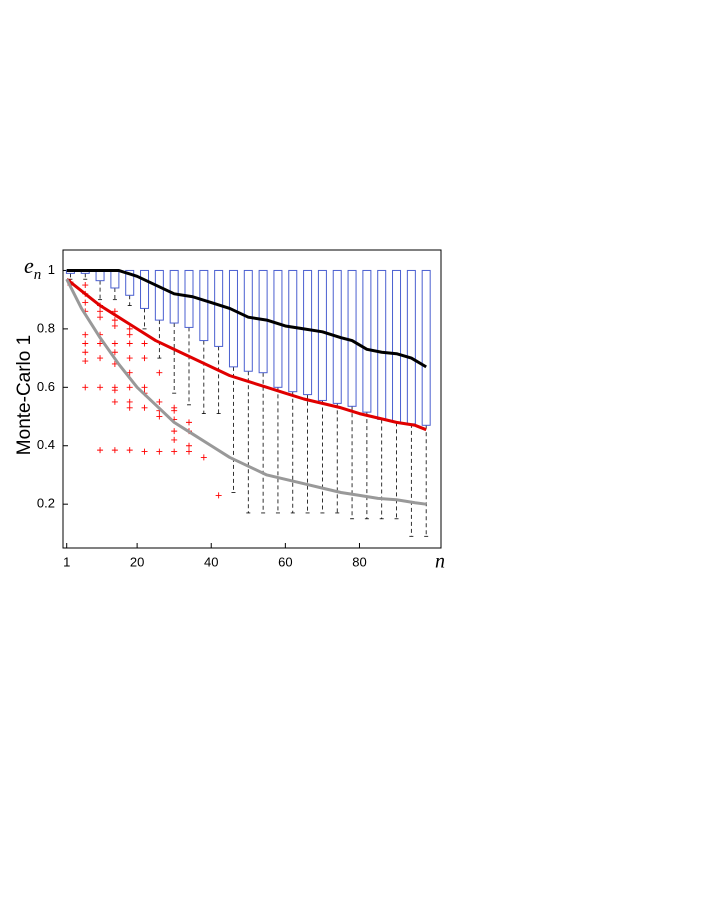 Image resolution: width=706 pixels, height=913 pixels. What do you see at coordinates (440, 562) in the screenshot?
I see `x-axis-label: n` at bounding box center [440, 562].